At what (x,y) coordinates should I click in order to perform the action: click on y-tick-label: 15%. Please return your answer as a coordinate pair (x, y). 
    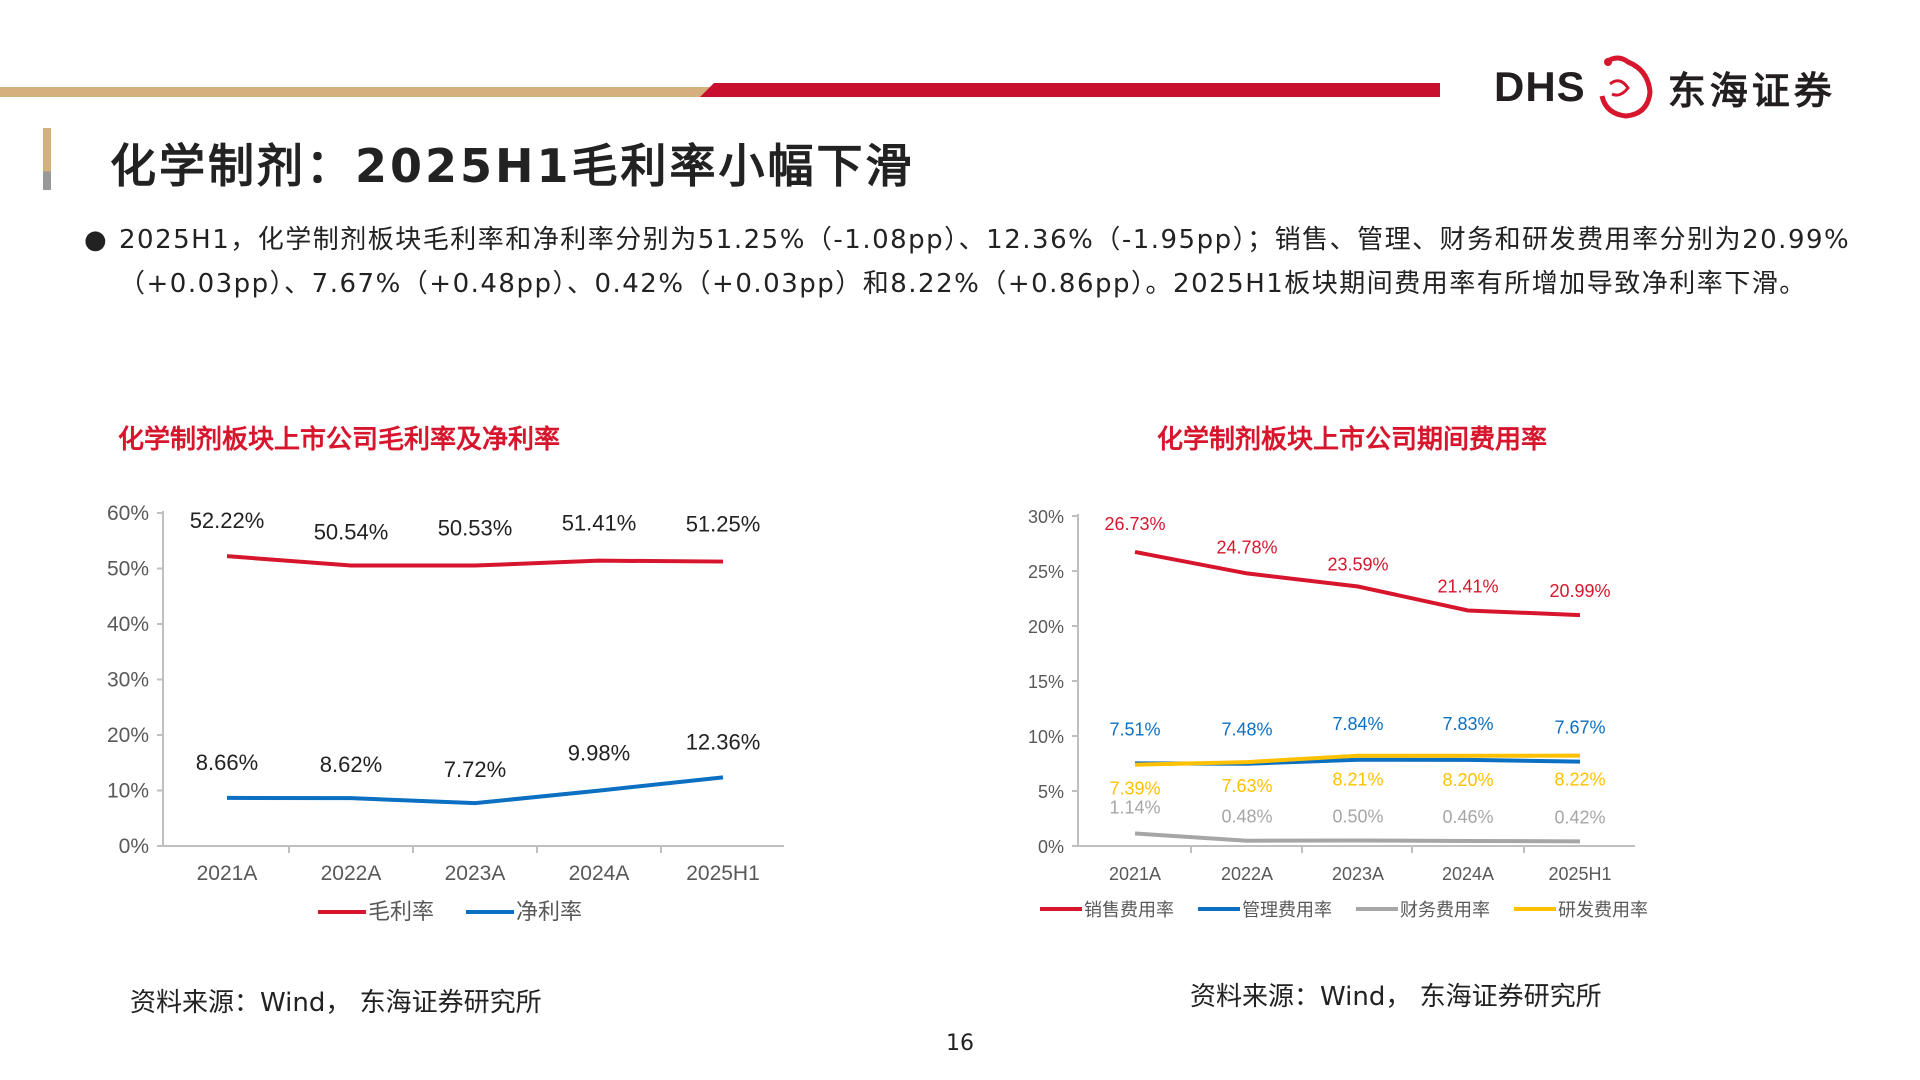
    Looking at the image, I should click on (1046, 682).